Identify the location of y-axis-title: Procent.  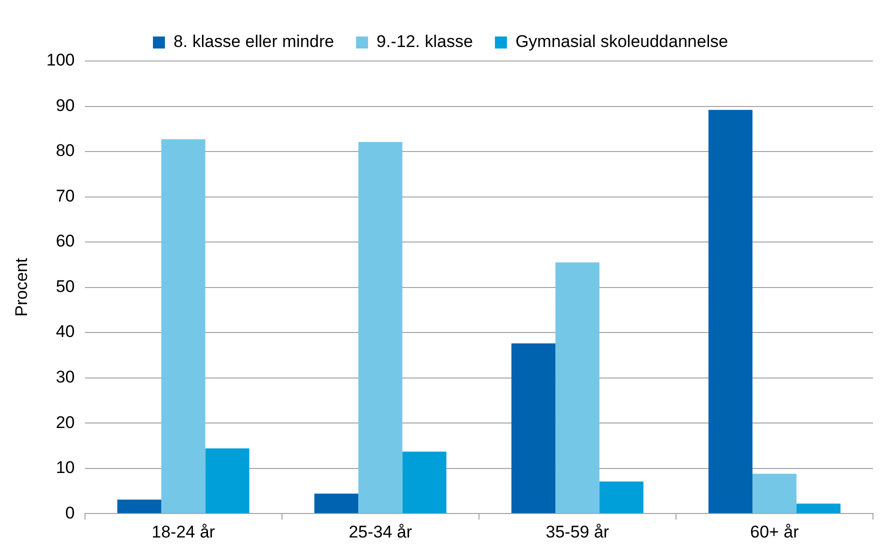
(21, 287).